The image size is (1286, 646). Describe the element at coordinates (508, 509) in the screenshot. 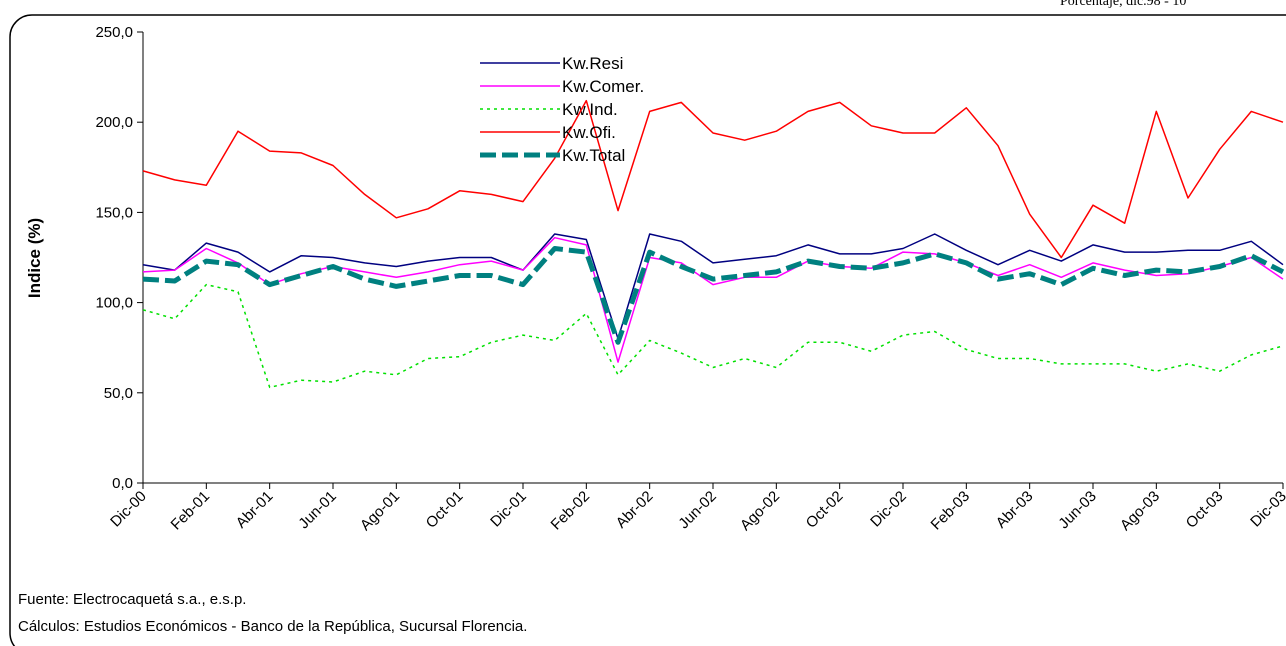

I see `x-tick-label: Dic-01` at that location.